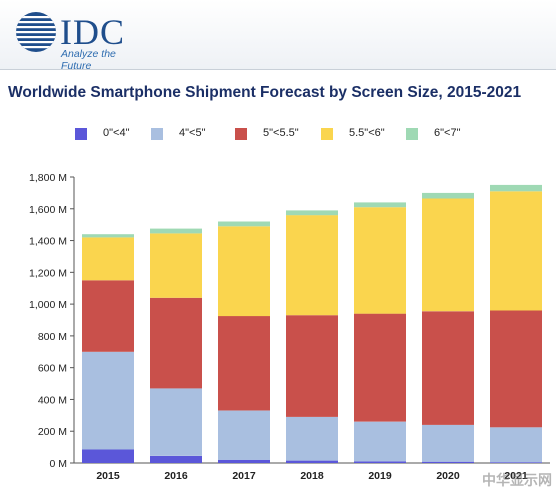  I want to click on watermark-text: 中华显示网, so click(517, 480).